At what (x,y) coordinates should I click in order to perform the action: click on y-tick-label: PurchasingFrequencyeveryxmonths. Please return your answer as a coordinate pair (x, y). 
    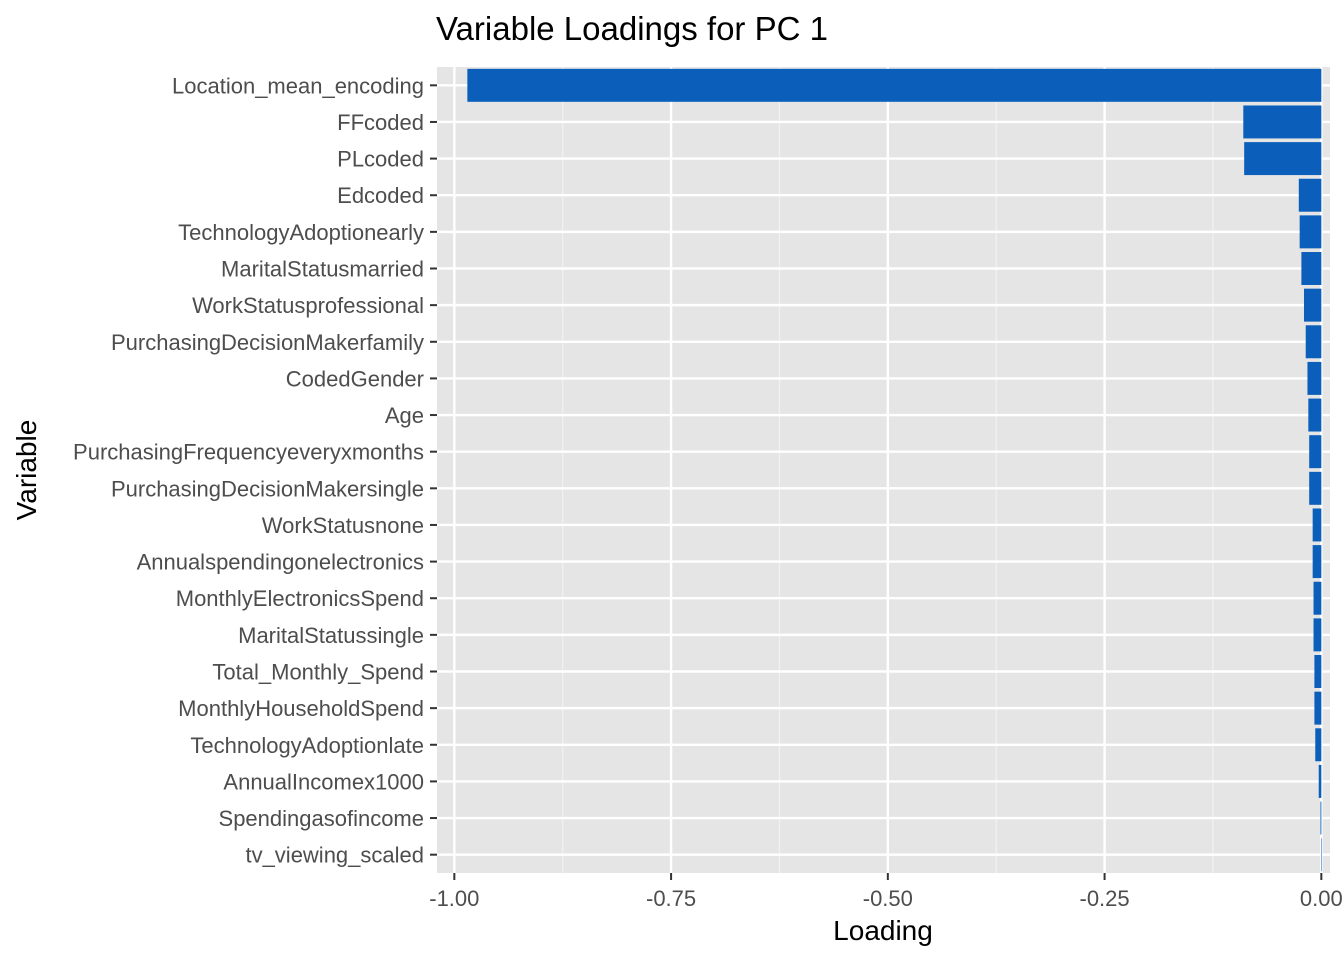
    Looking at the image, I should click on (248, 452).